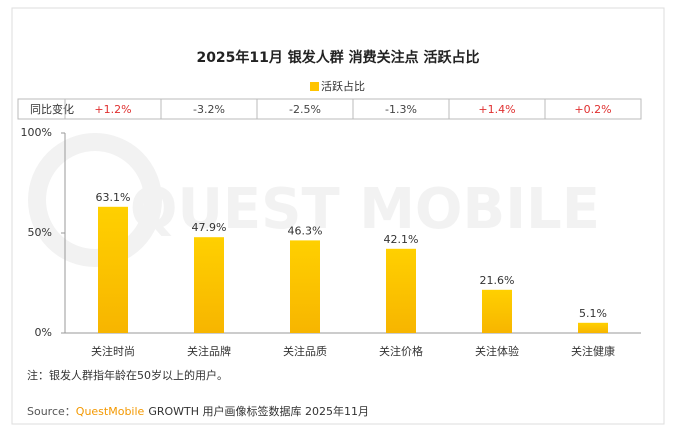 The image size is (676, 435). I want to click on watermark-logo, so click(95, 200).